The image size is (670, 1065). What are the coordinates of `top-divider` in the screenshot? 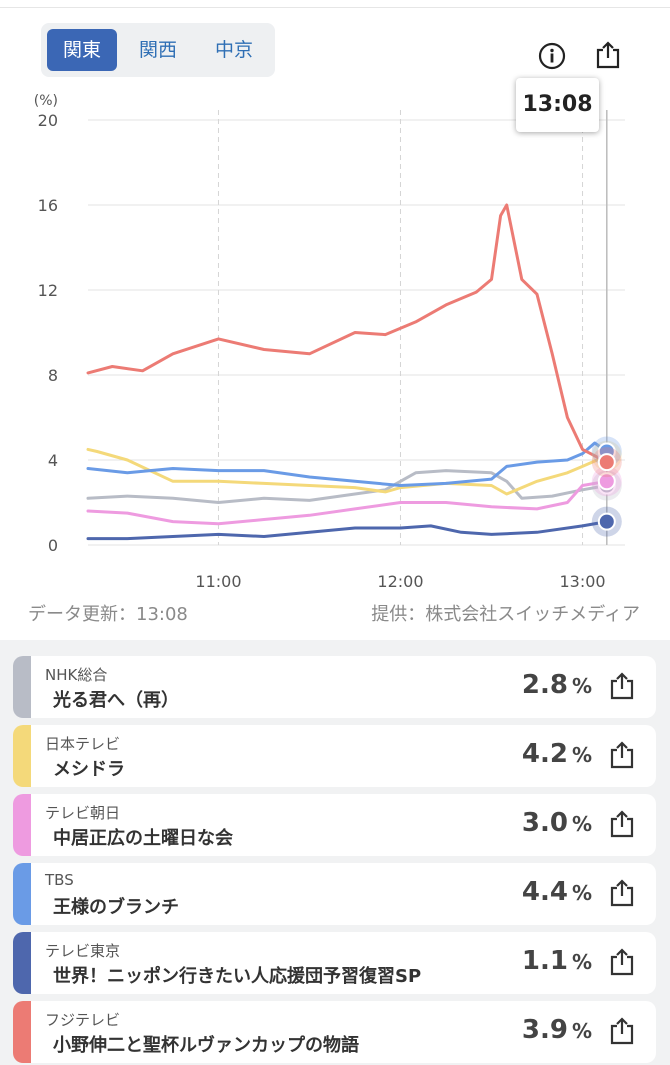 It's located at (335, 7).